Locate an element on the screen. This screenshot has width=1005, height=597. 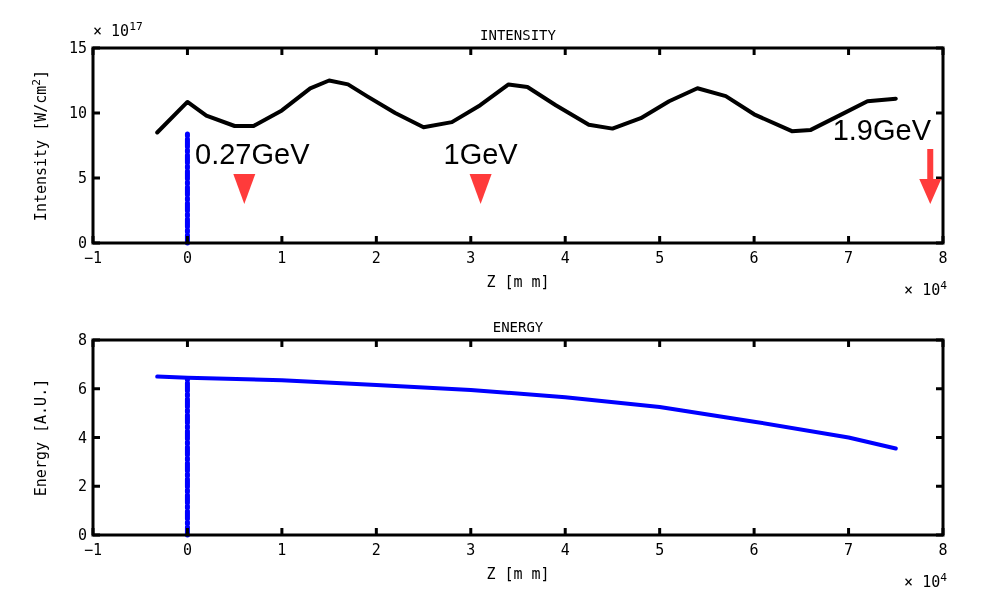
annotation: 1.9GeV is located at coordinates (882, 130).